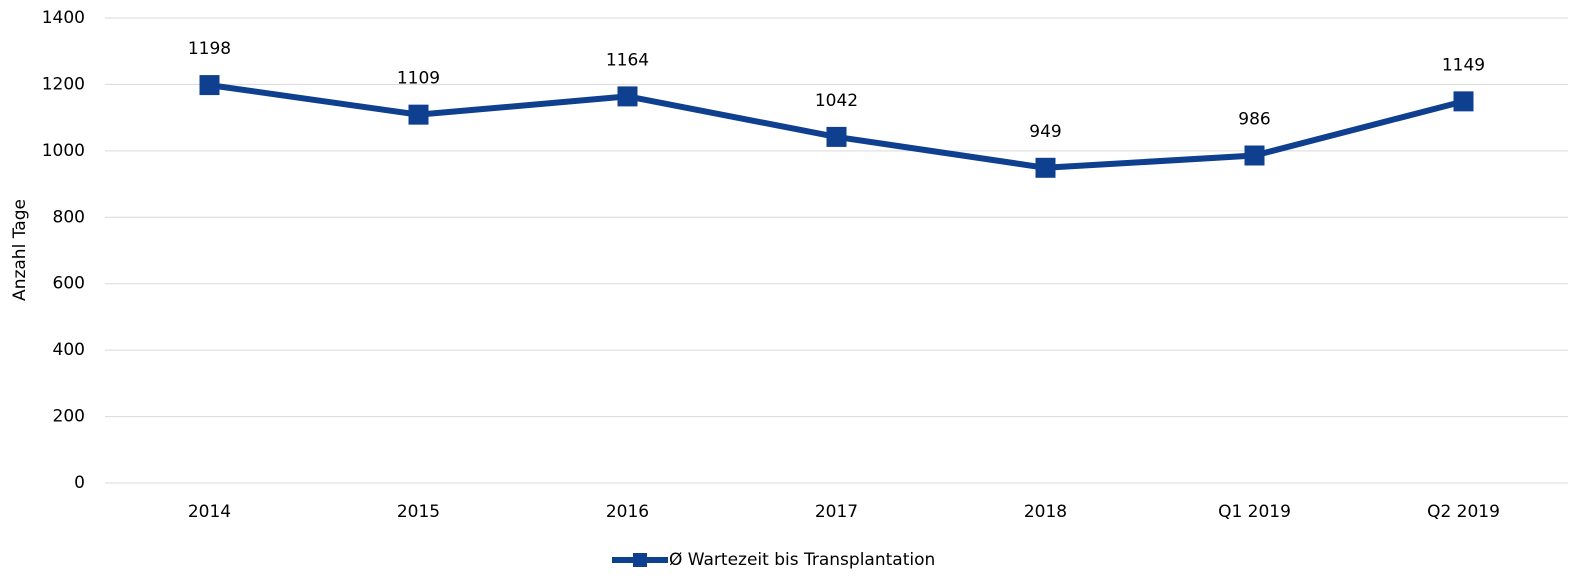  Describe the element at coordinates (20, 250) in the screenshot. I see `y-axis-label: Anzahl Tage` at that location.